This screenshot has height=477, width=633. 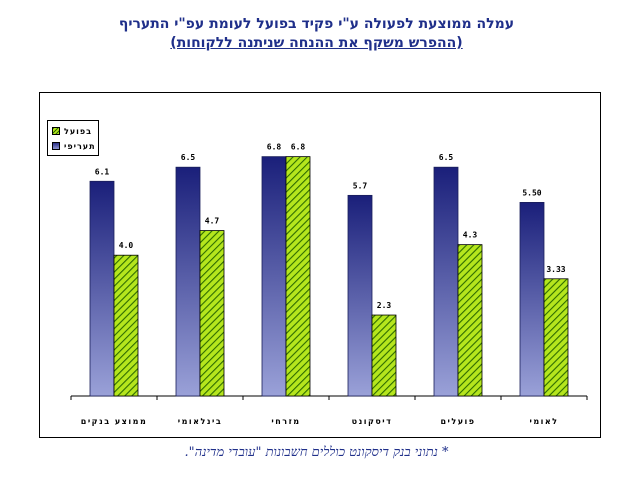 What do you see at coordinates (457, 421) in the screenshot?
I see `category-label: פועלים` at bounding box center [457, 421].